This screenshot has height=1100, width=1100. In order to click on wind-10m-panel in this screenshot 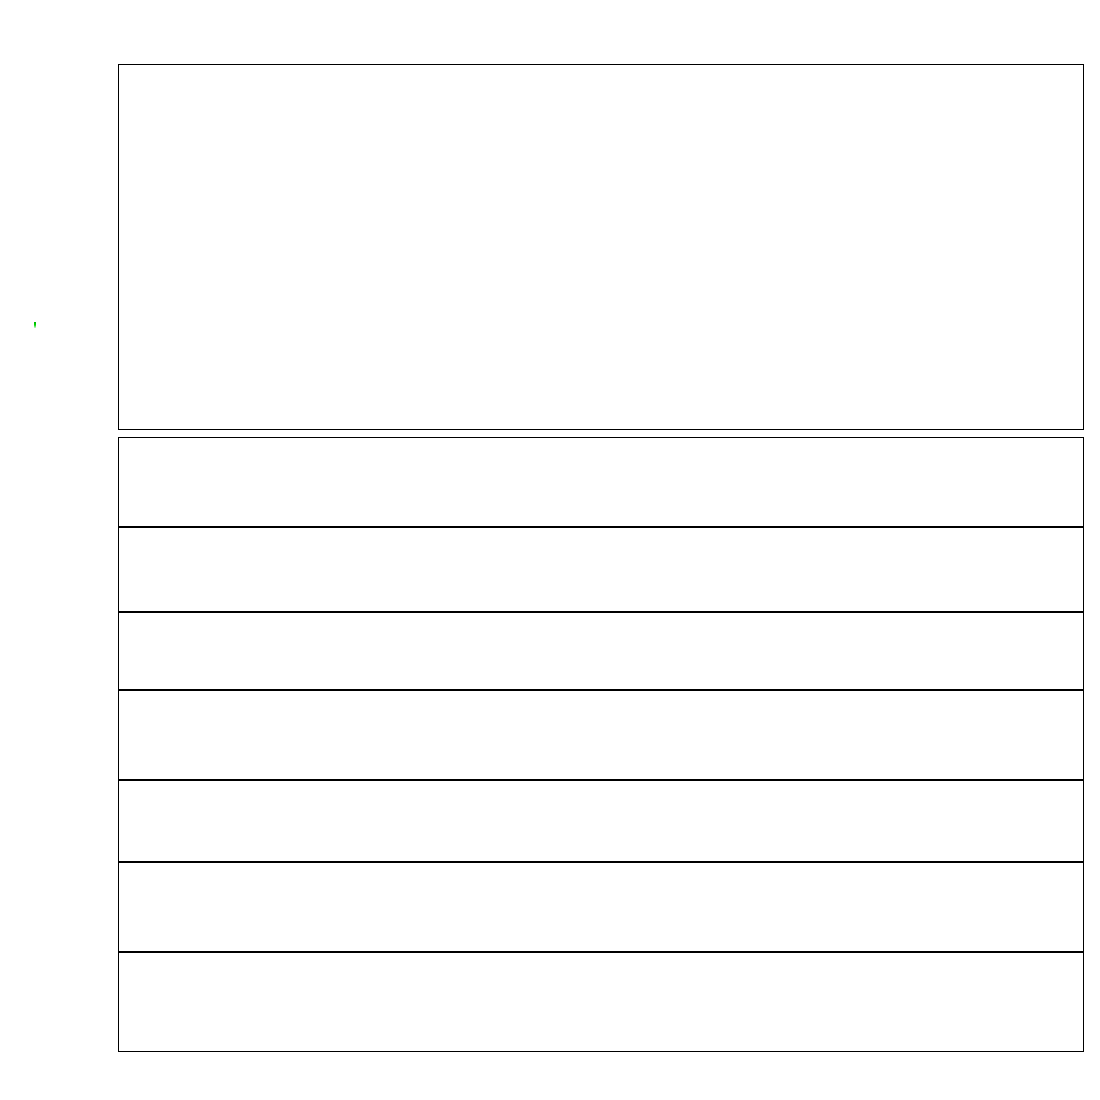, I will do `click(601, 651)`.